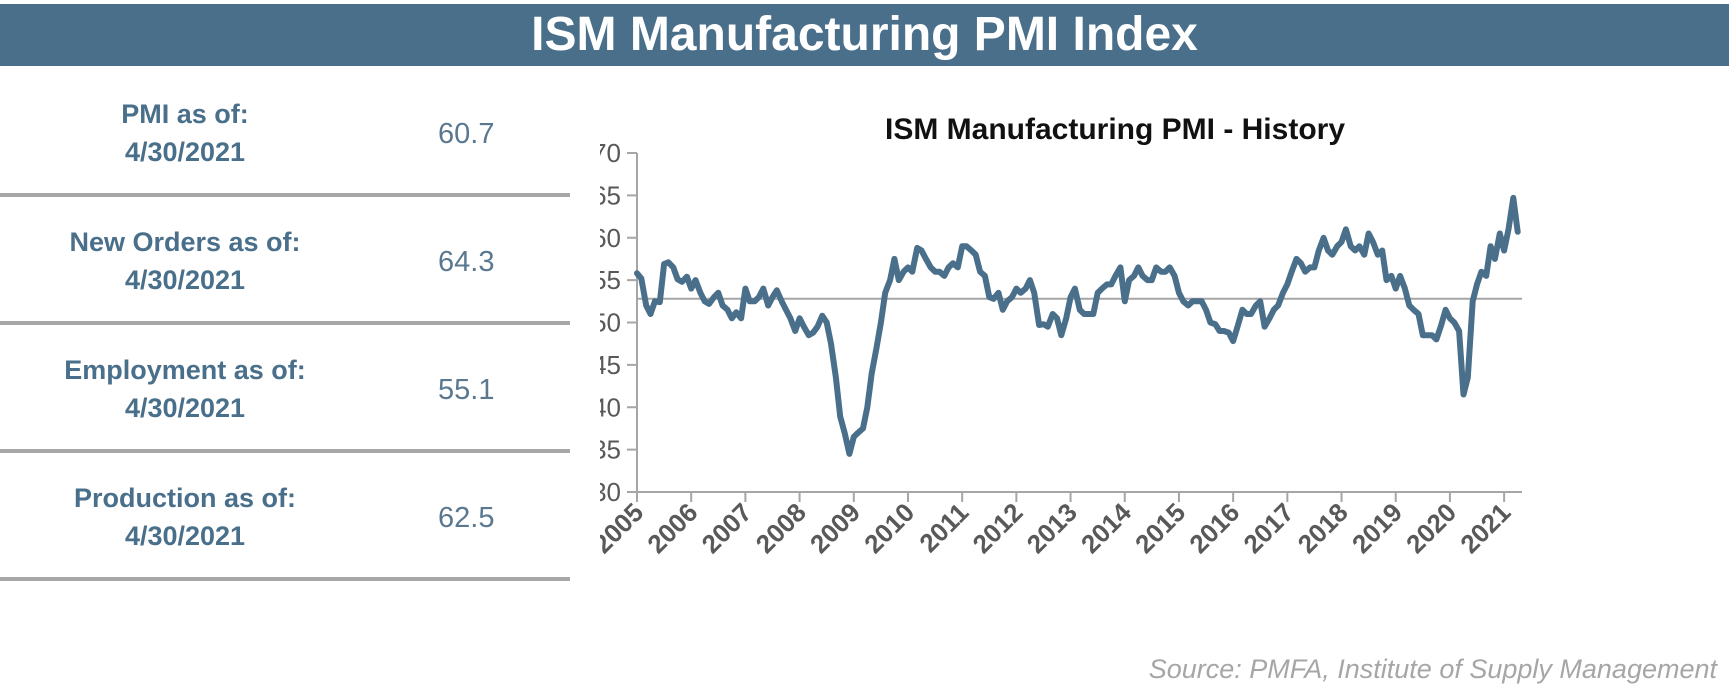 The height and width of the screenshot is (696, 1729). Describe the element at coordinates (185, 498) in the screenshot. I see `stat-label-line1: Production as of:` at that location.